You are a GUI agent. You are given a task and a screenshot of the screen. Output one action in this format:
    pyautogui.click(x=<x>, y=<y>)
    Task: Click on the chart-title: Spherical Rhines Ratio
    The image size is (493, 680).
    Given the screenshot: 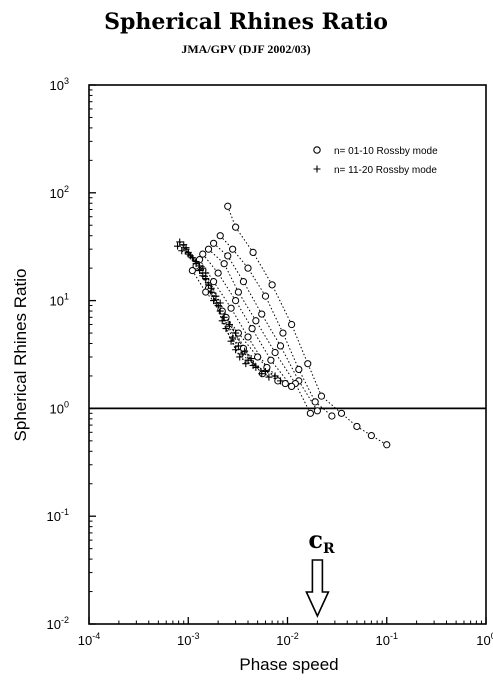 What is the action you would take?
    pyautogui.click(x=246, y=22)
    